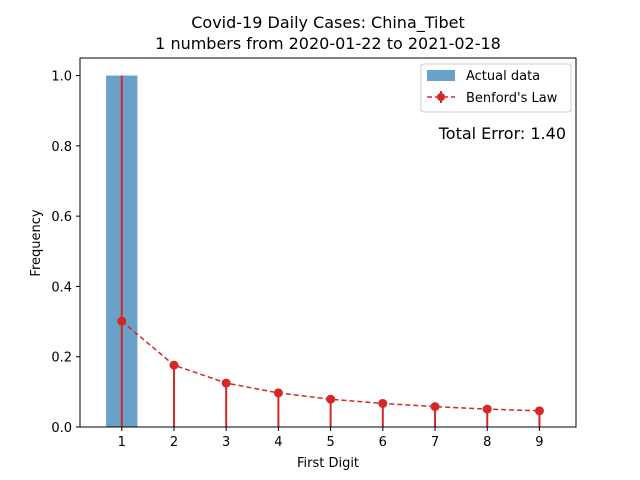 Image resolution: width=640 pixels, height=480 pixels. What do you see at coordinates (61, 147) in the screenshot?
I see `y-tick-label-4: 0.8` at bounding box center [61, 147].